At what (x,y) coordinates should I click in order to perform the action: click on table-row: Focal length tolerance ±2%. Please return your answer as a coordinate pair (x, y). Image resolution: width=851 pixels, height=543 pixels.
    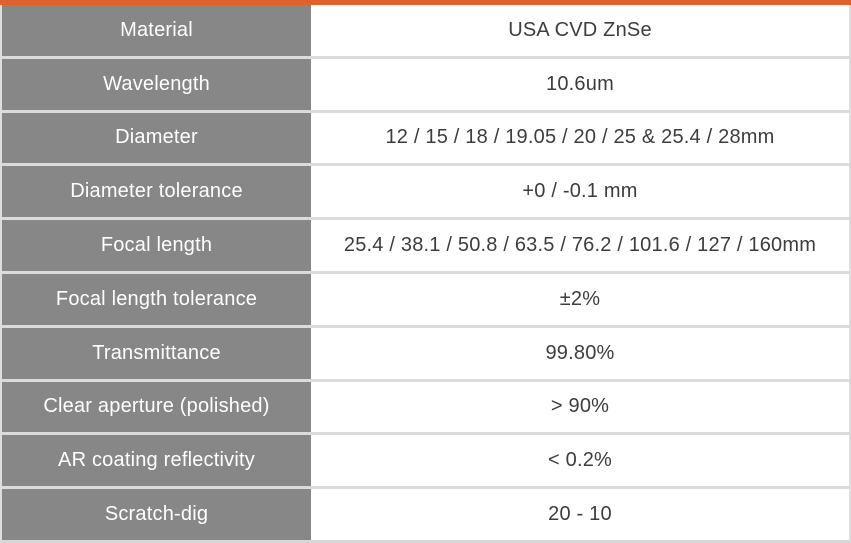
    Looking at the image, I should click on (425, 300).